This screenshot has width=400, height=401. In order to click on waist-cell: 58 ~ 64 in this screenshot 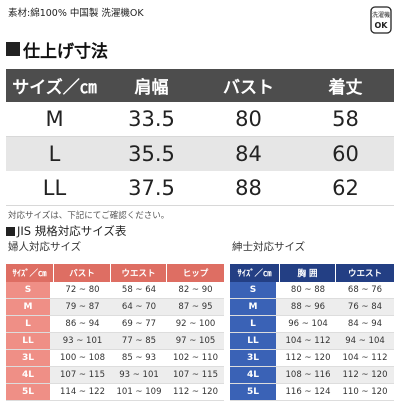, I will do `click(139, 290)`.